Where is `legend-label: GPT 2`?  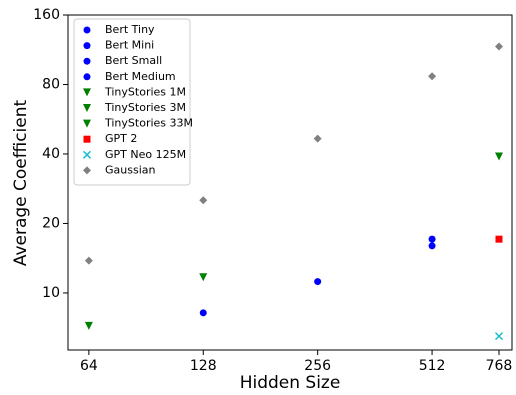 legend-label: GPT 2 is located at coordinates (121, 138).